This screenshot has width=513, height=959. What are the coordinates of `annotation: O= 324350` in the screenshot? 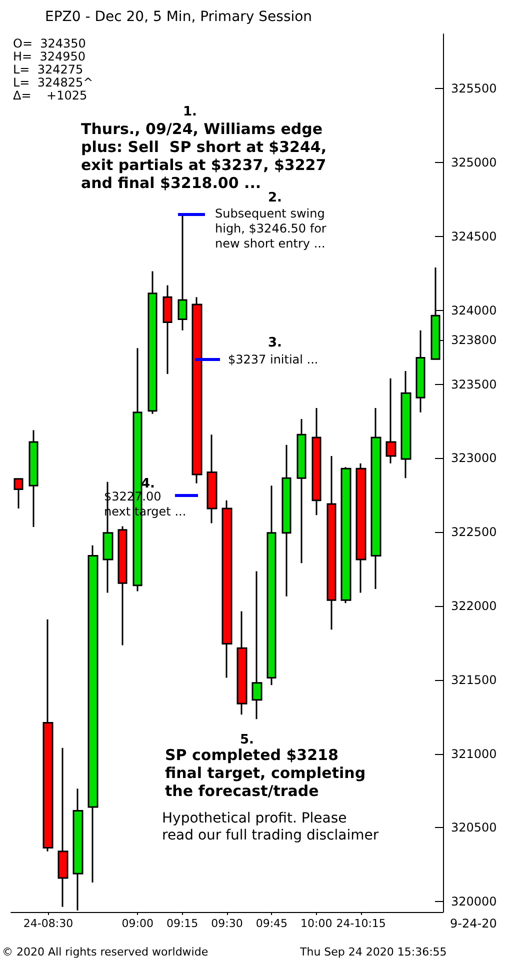 It's located at (49, 43).